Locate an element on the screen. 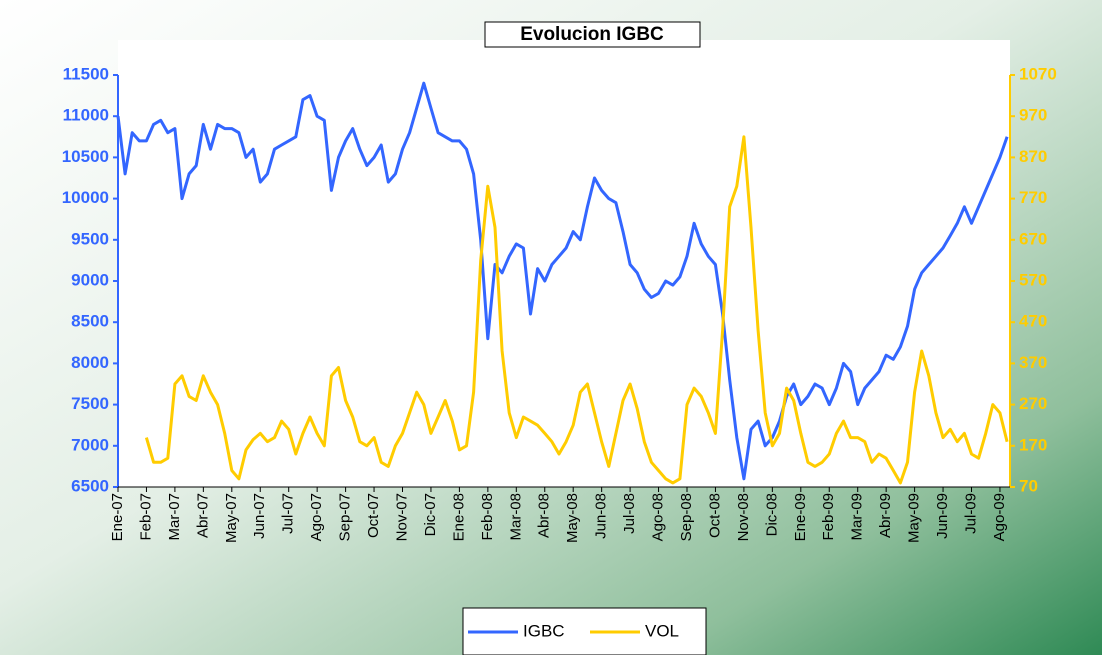 This screenshot has width=1102, height=655. chart-title: Evolucion IGBC is located at coordinates (592, 34).